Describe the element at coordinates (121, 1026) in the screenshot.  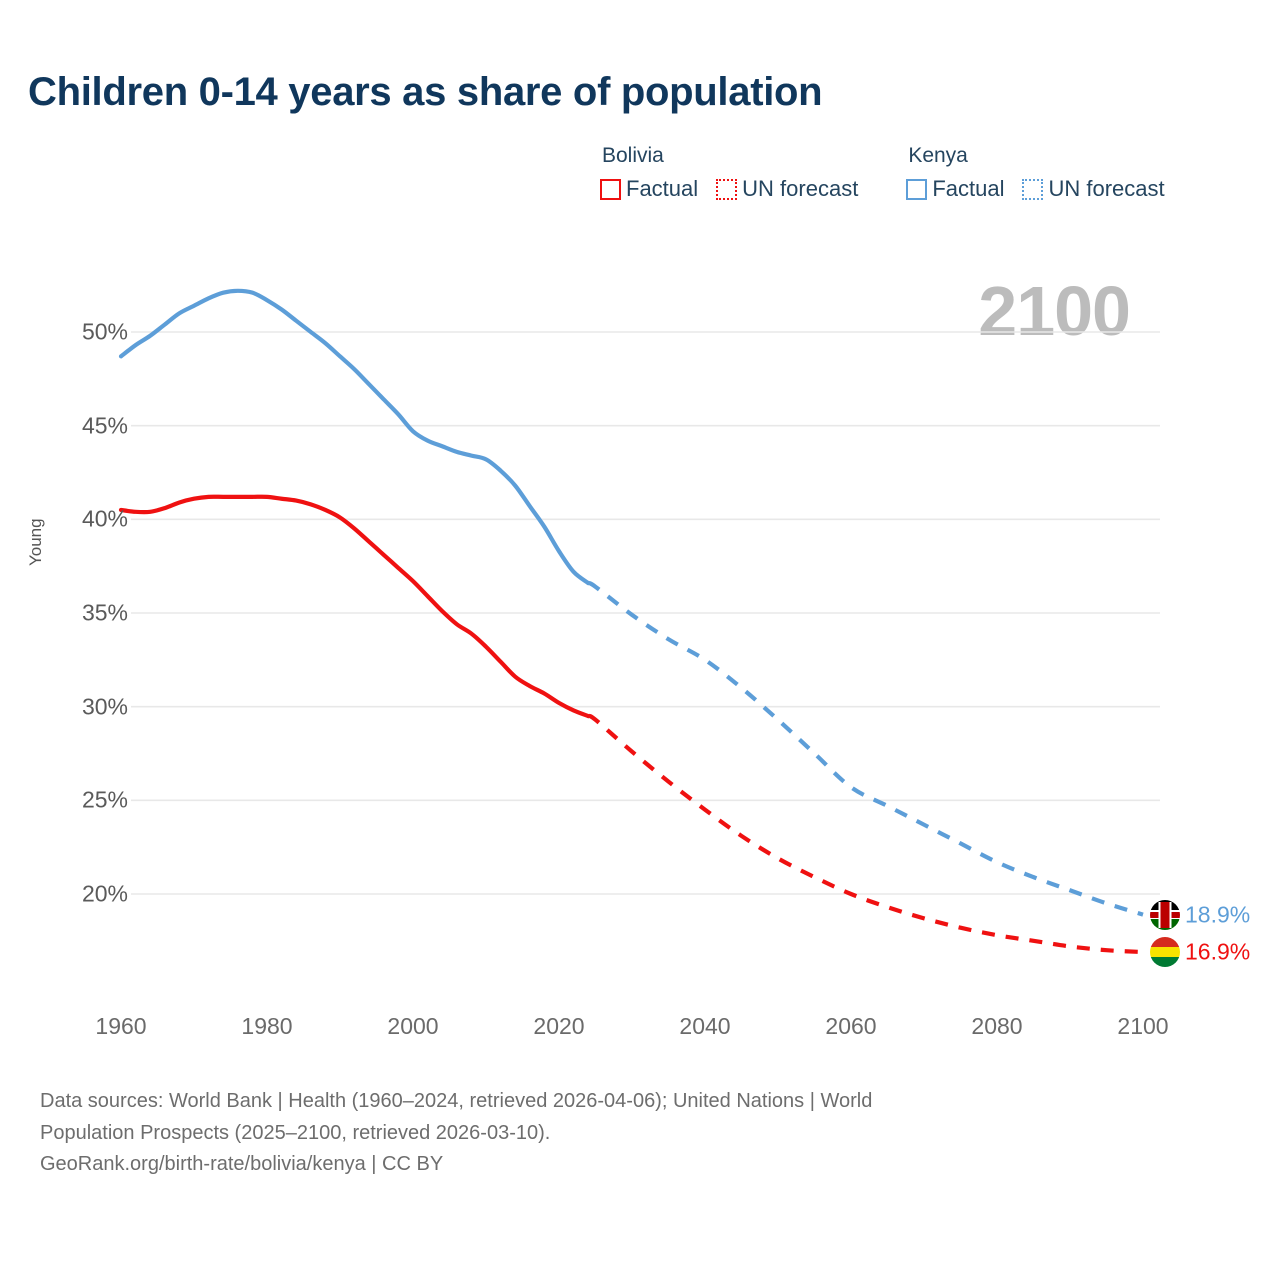
I see `x-tick-label: 1960` at that location.